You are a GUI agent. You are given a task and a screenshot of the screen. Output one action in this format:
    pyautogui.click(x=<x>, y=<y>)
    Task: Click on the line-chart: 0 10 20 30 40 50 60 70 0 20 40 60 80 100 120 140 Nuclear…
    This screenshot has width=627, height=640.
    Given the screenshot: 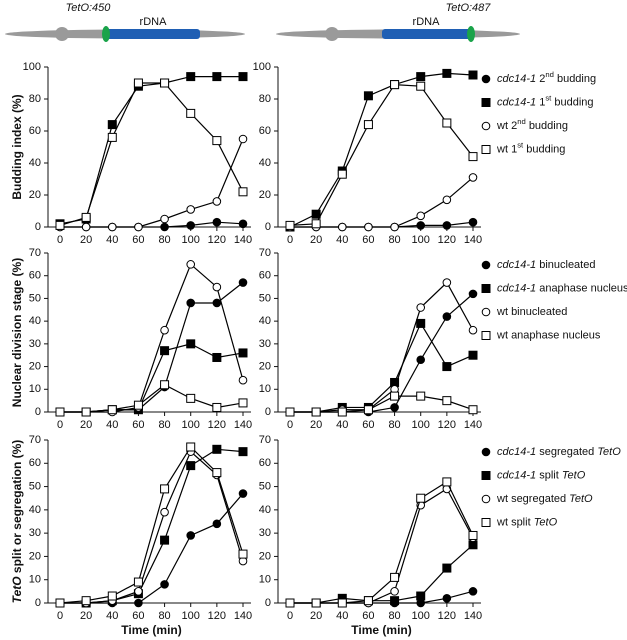 What is the action you would take?
    pyautogui.click(x=131, y=339)
    